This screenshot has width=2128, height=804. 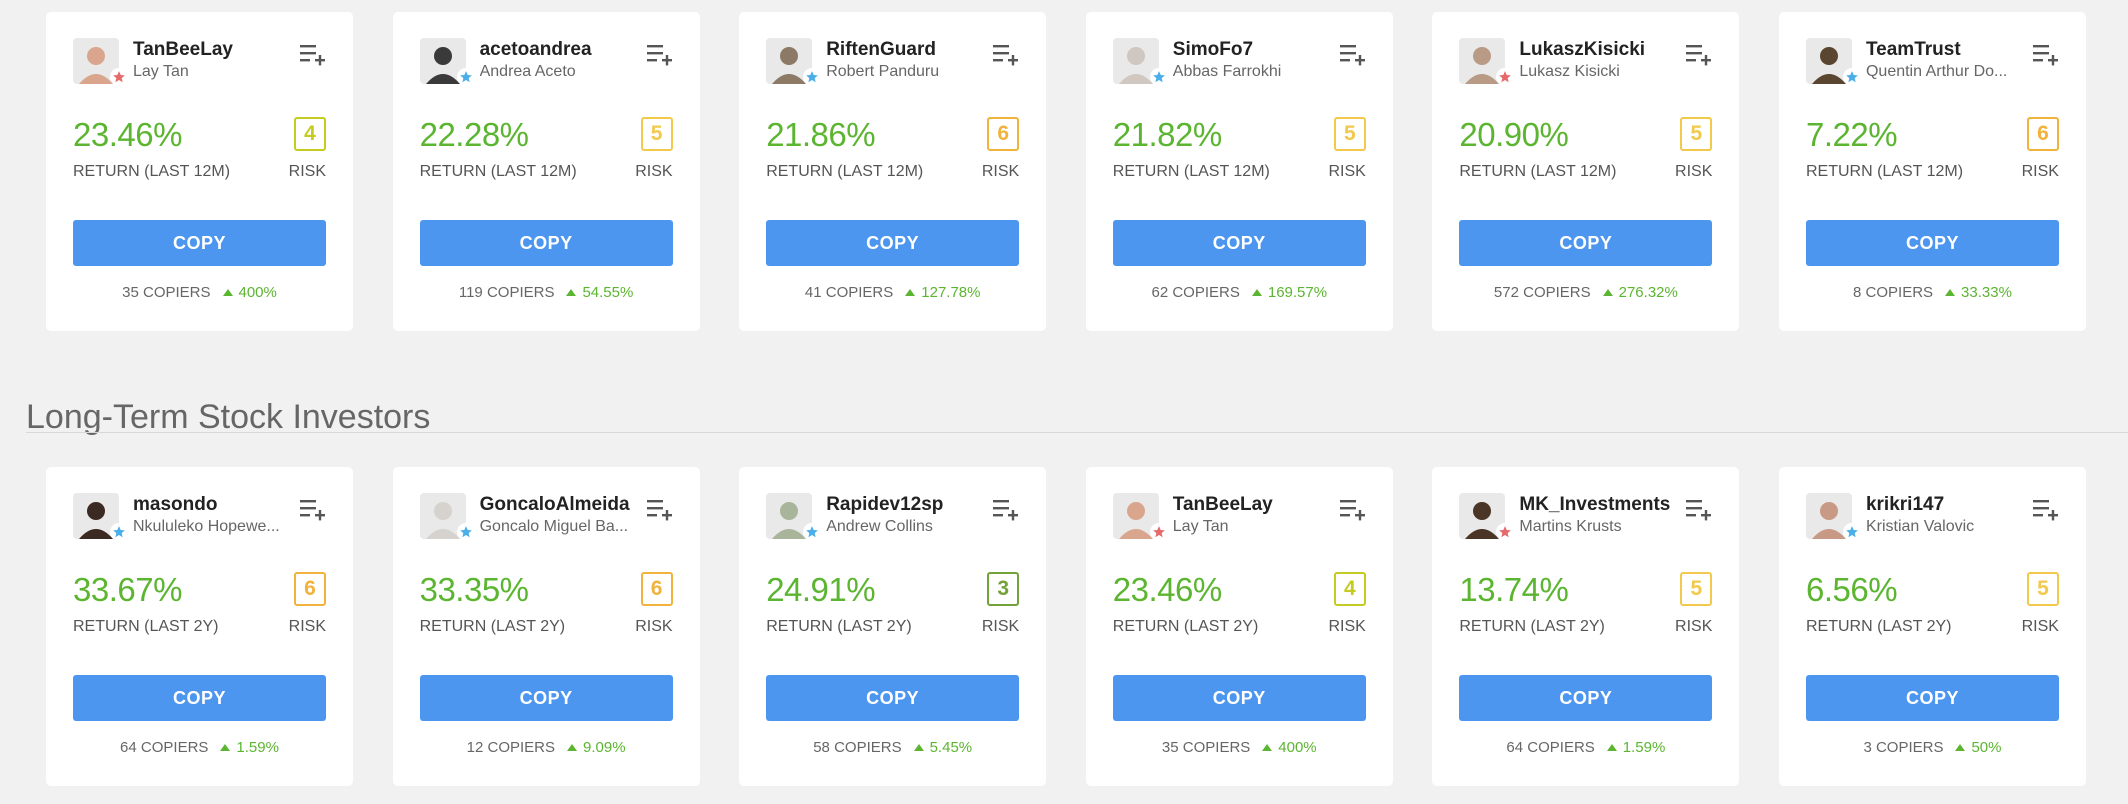 What do you see at coordinates (1297, 747) in the screenshot?
I see `copiers-change: 400%` at bounding box center [1297, 747].